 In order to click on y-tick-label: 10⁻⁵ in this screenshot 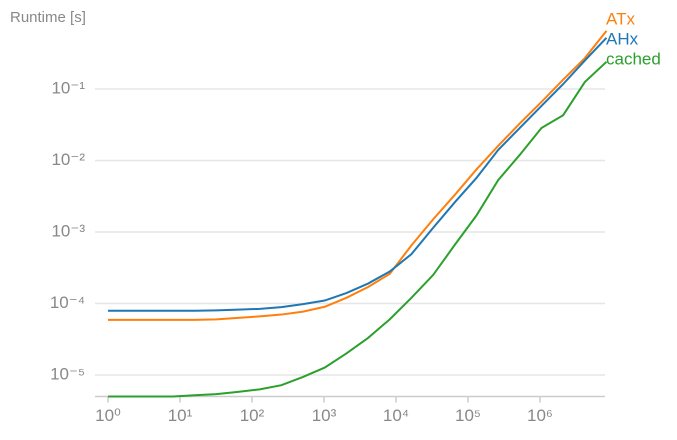, I will do `click(67, 373)`.